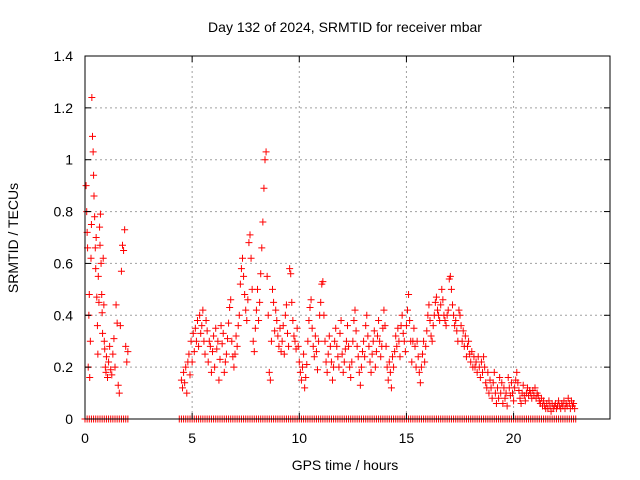  Describe the element at coordinates (69, 419) in the screenshot. I see `y-tick-label: 0` at that location.